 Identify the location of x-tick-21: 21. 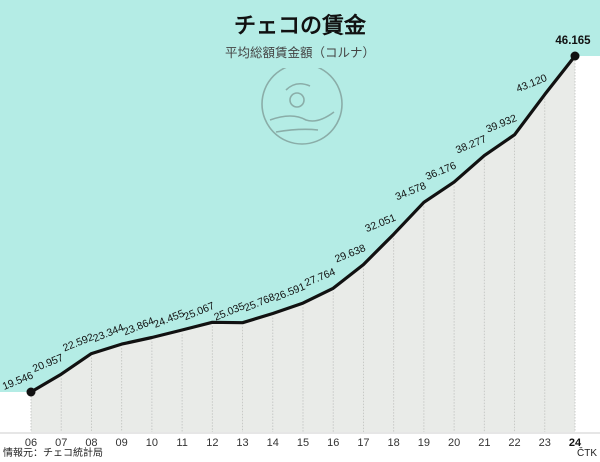
(484, 443).